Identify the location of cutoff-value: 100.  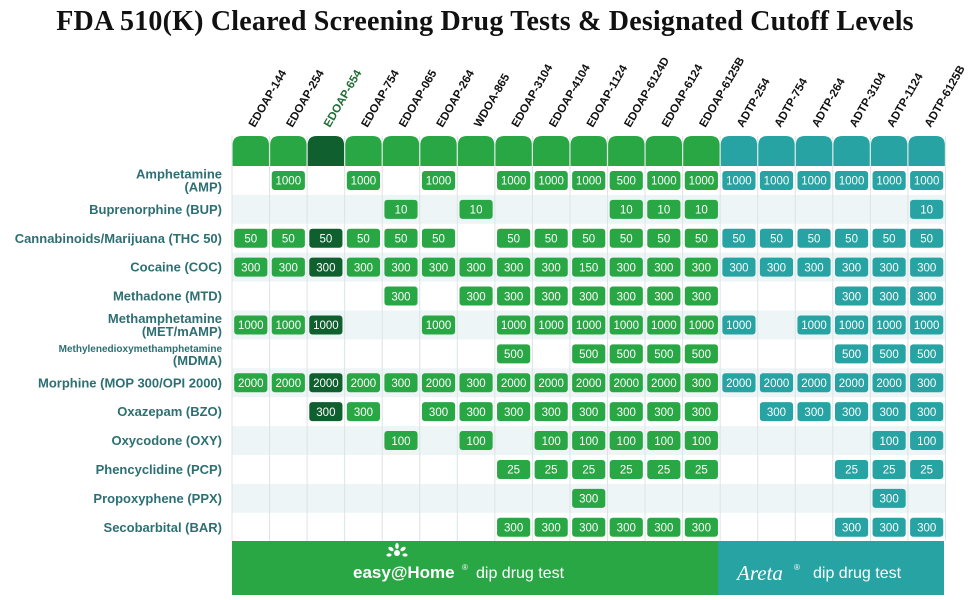
(475, 442).